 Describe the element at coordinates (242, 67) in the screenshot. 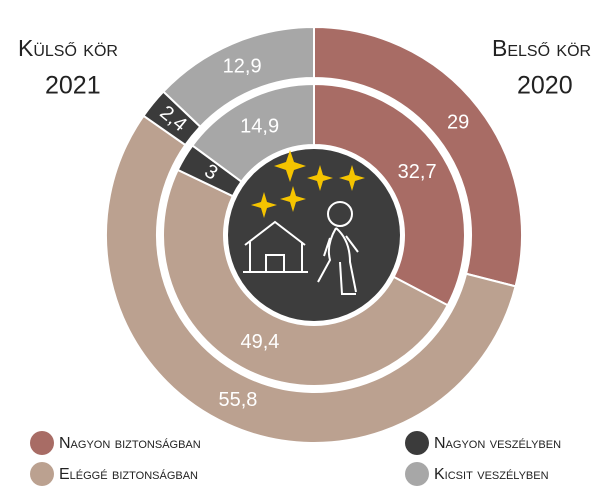

I see `data-label: 12,9` at that location.